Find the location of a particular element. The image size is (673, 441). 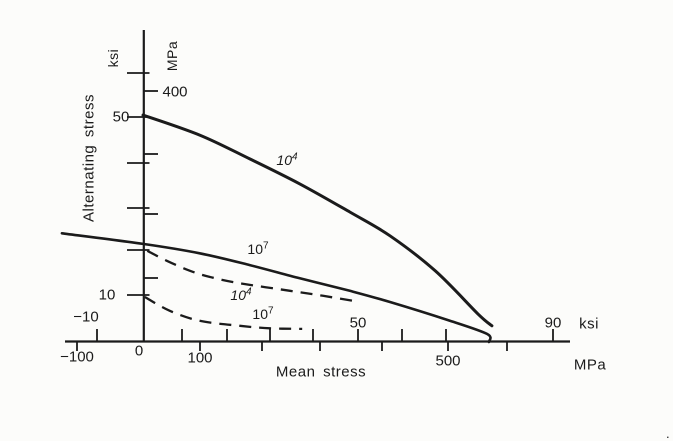

y-ksi-tick-label: 10 is located at coordinates (107, 295).